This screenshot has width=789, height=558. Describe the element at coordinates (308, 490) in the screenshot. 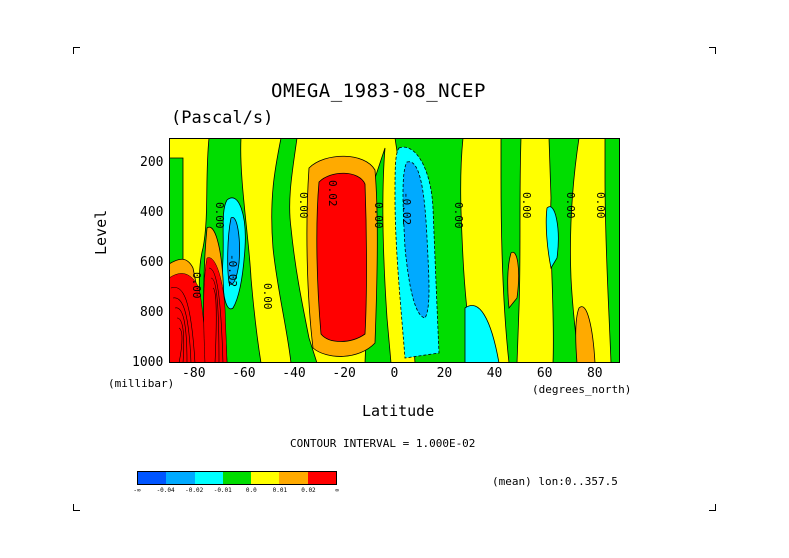

I see `colorbar-label: 0.02` at that location.